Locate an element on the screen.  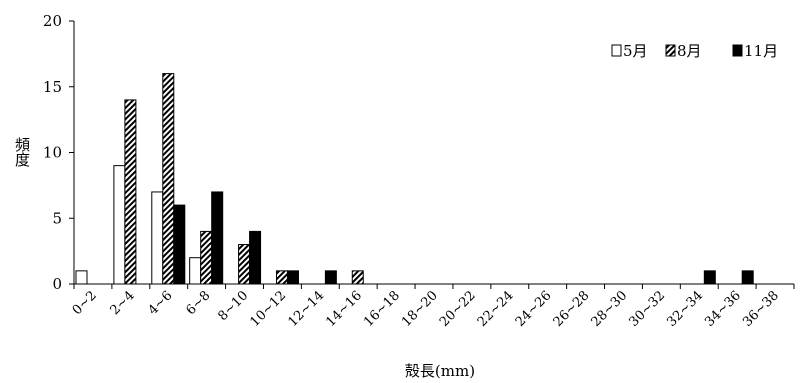
x-tick-label: 28~30 is located at coordinates (610, 309).